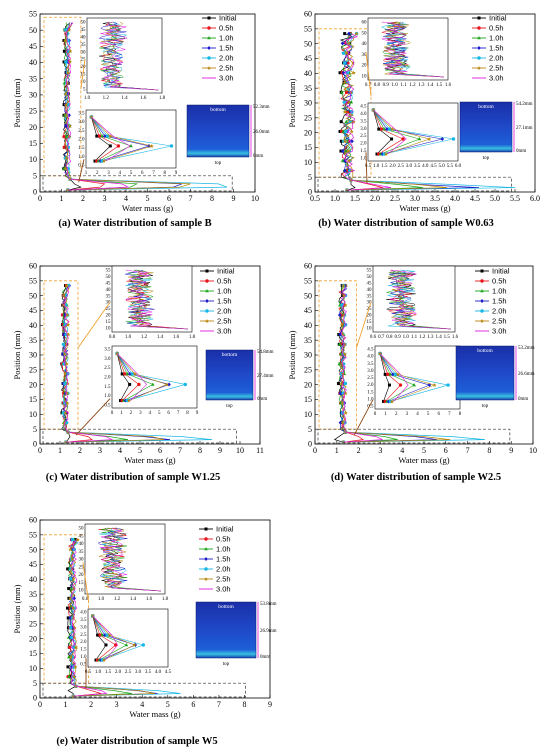 This screenshot has height=753, width=549. Describe the element at coordinates (66, 136) in the screenshot. I see `series-marker-1.0h` at that location.